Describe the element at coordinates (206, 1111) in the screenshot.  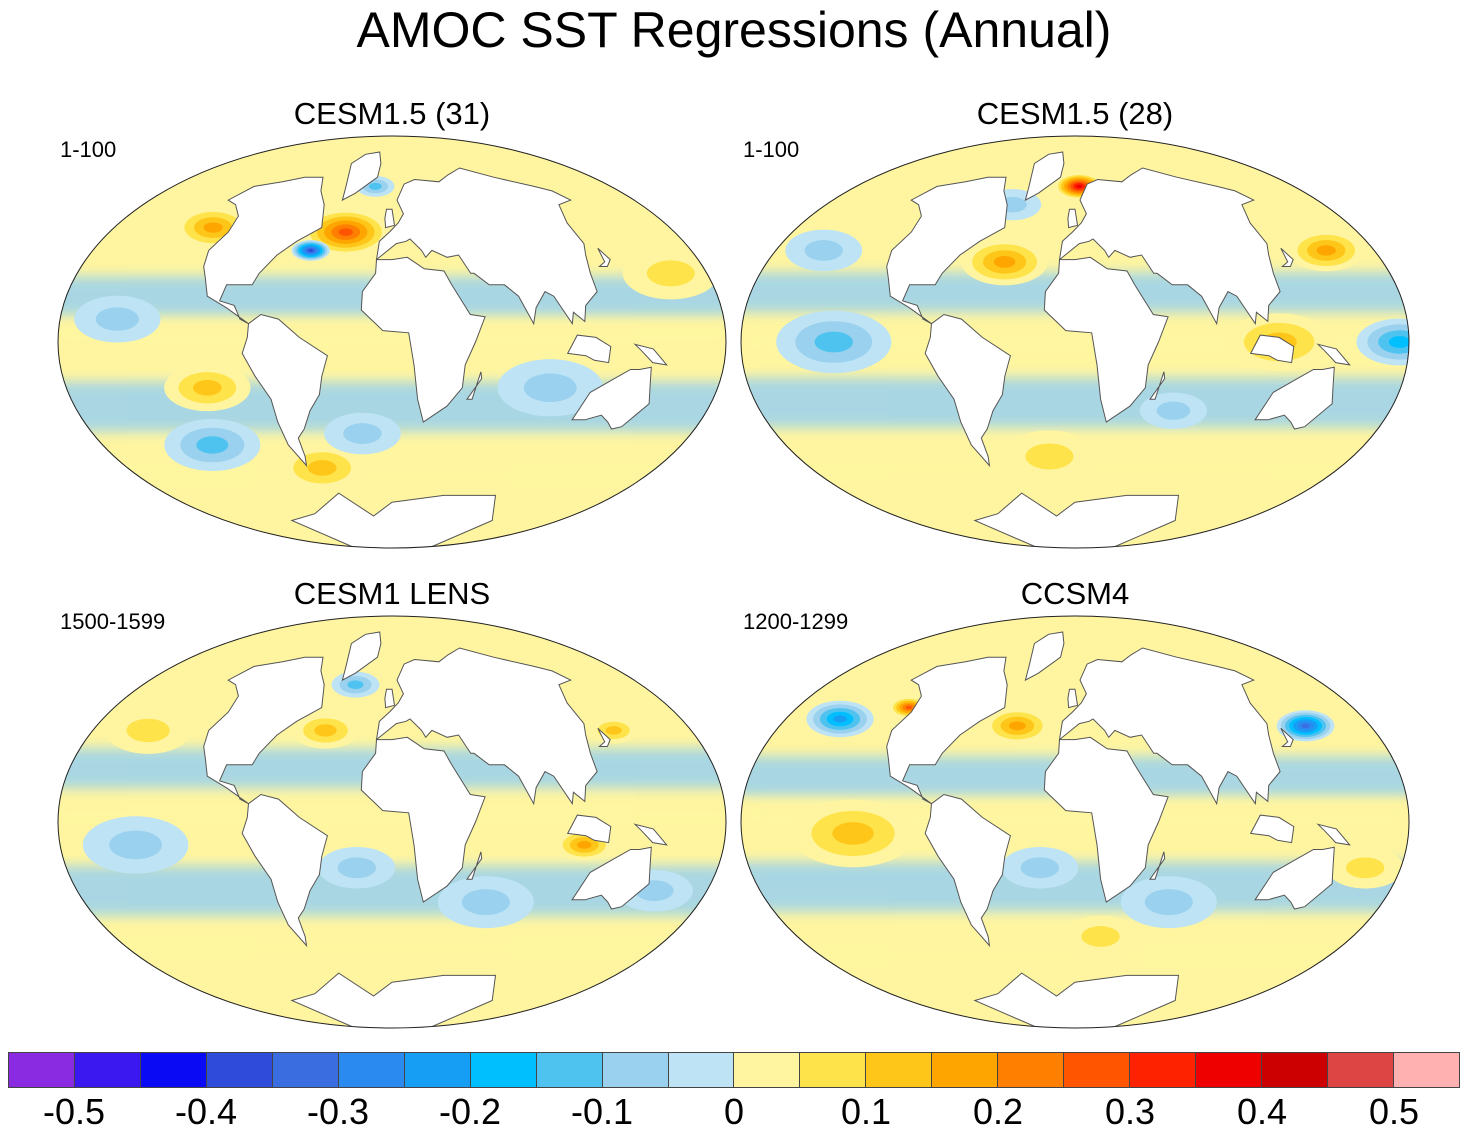
I see `colorbar-tick-label: -0.4` at that location.